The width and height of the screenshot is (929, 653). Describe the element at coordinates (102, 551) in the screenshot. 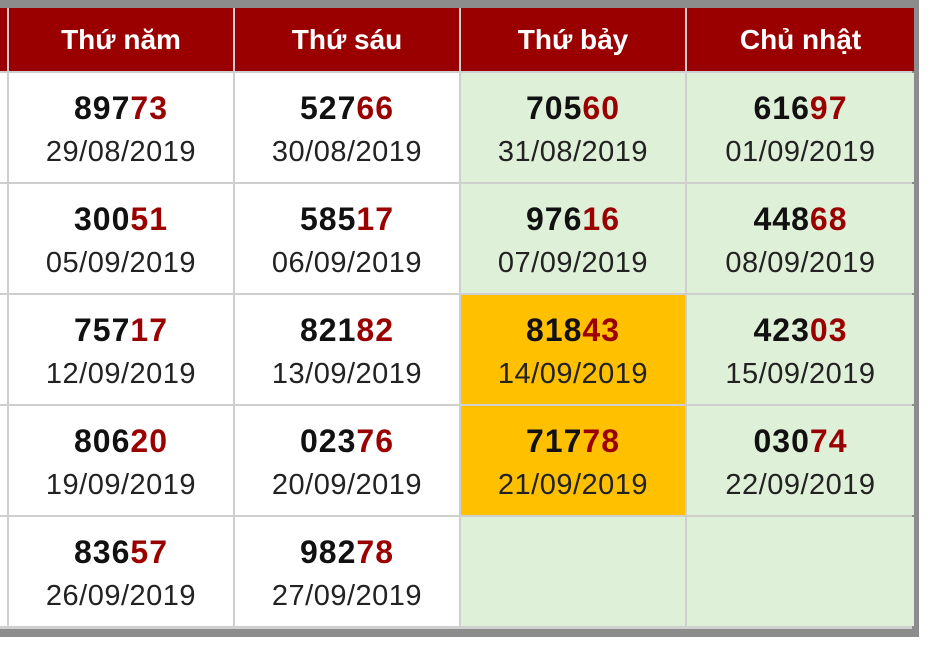

I see `result-number-prefix: 836` at that location.